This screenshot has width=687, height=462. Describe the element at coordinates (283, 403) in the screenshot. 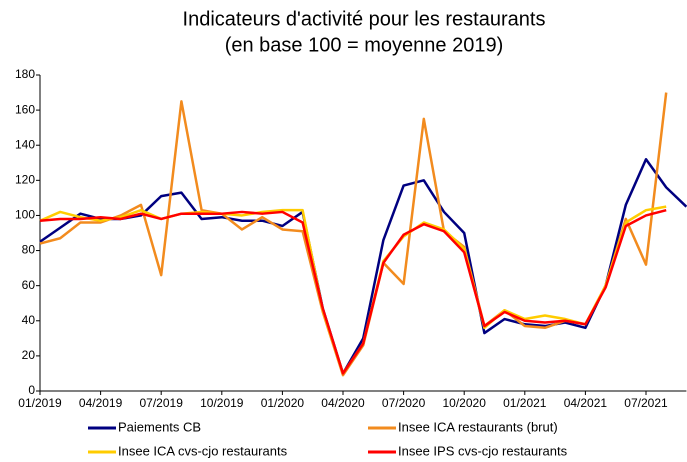

I see `x-tick-label: 01/2020` at that location.